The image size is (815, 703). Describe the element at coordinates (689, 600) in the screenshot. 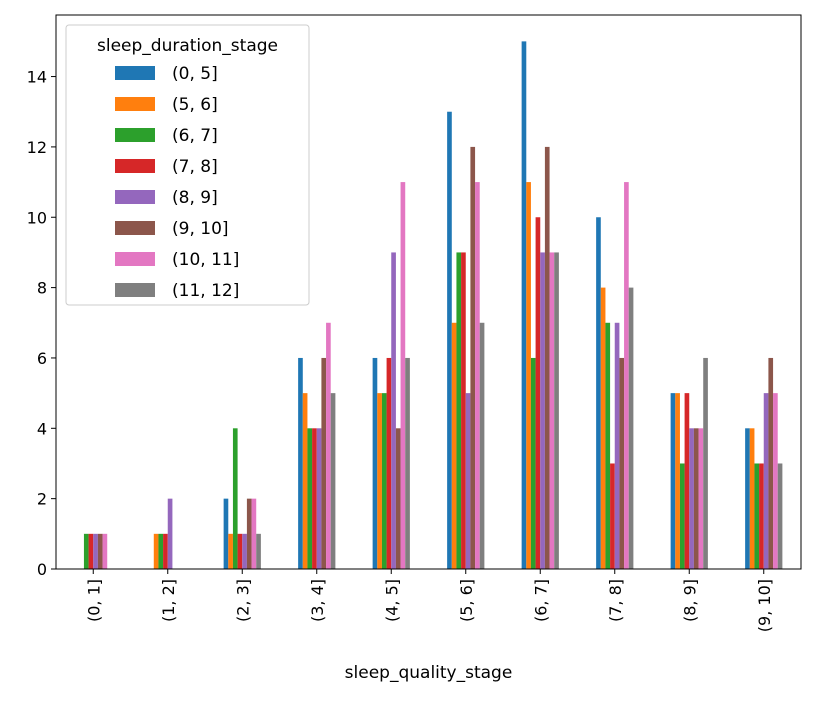

I see `x-tick-label: (8, 9]` at that location.